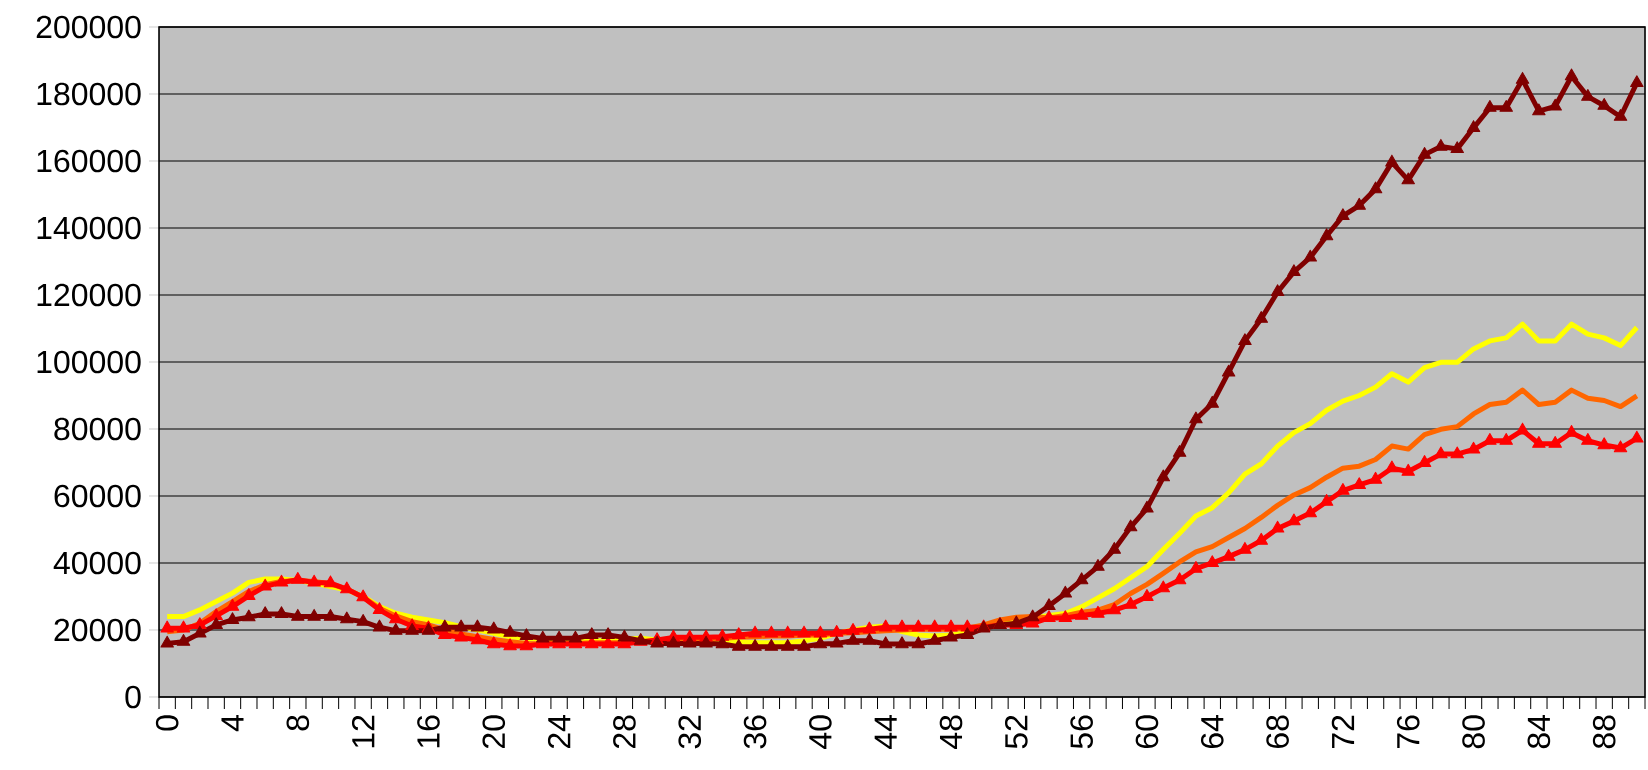 This screenshot has width=1648, height=770. What do you see at coordinates (1212, 732) in the screenshot?
I see `x-tick-label: 64` at bounding box center [1212, 732].